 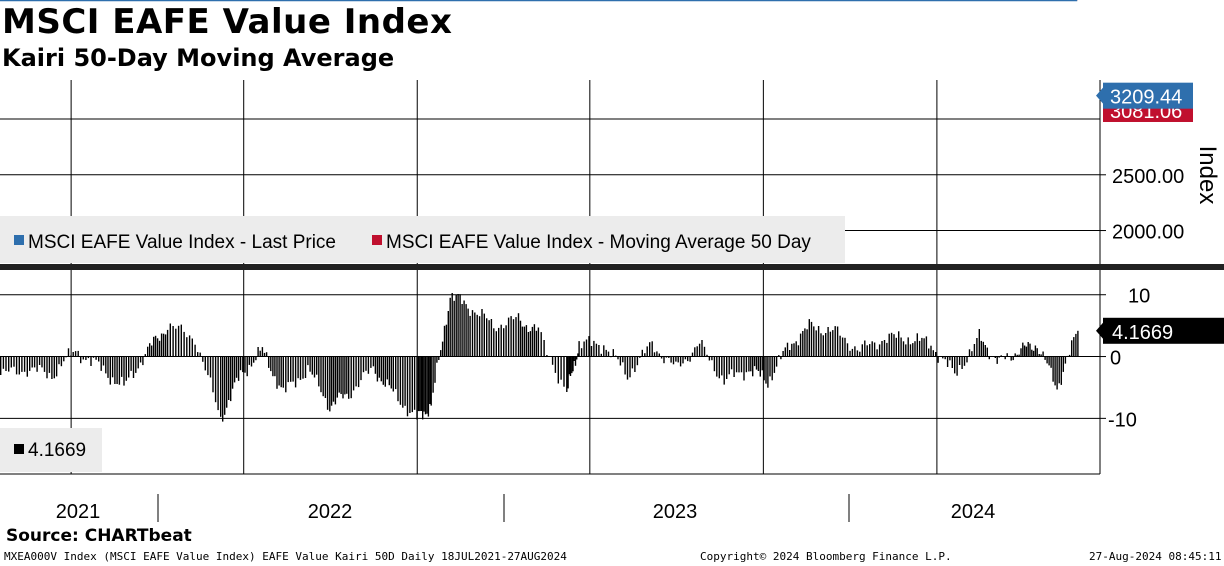 I want to click on y-tick-label: 0, so click(x=1115, y=359).